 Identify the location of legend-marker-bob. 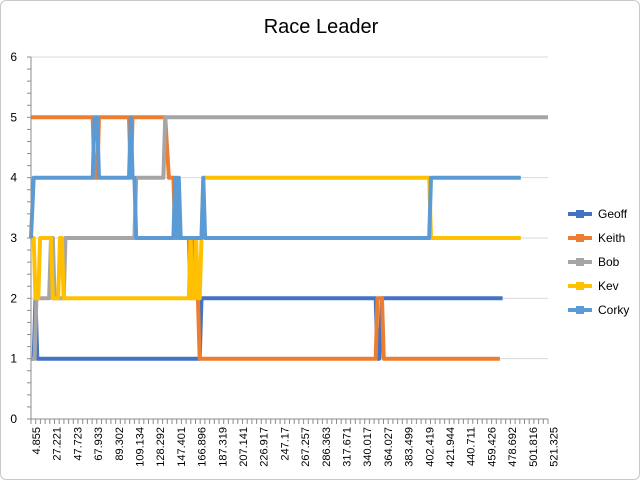
(580, 262).